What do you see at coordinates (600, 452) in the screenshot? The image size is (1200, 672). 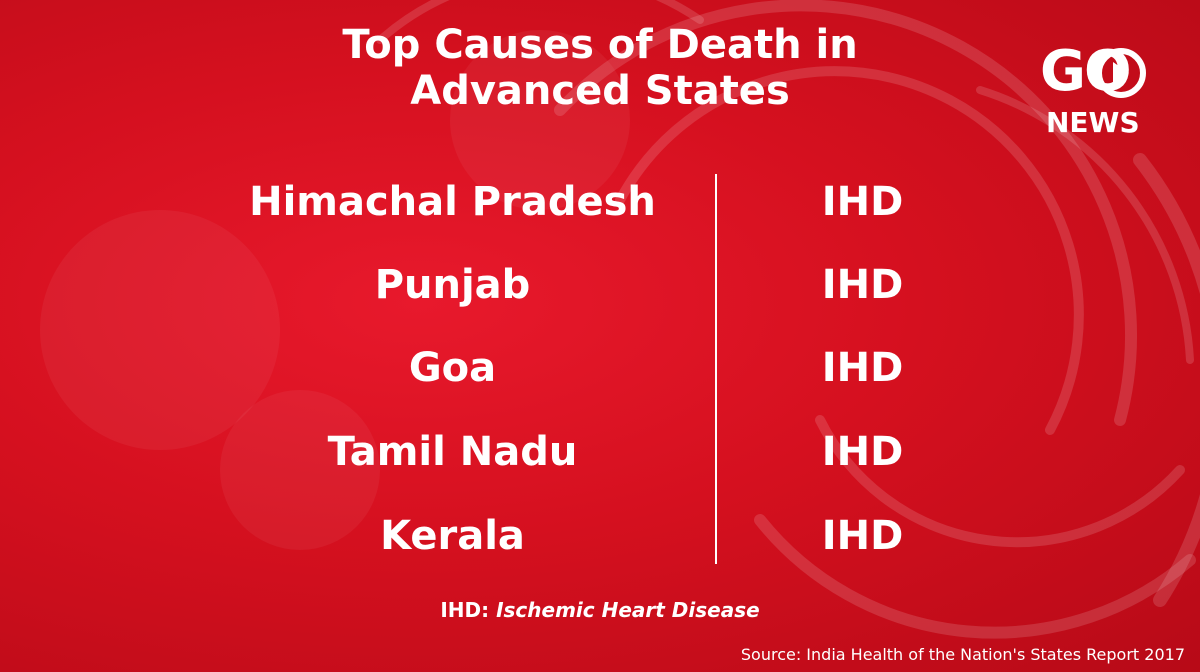 I see `table-row: Tamil Nadu IHD` at bounding box center [600, 452].